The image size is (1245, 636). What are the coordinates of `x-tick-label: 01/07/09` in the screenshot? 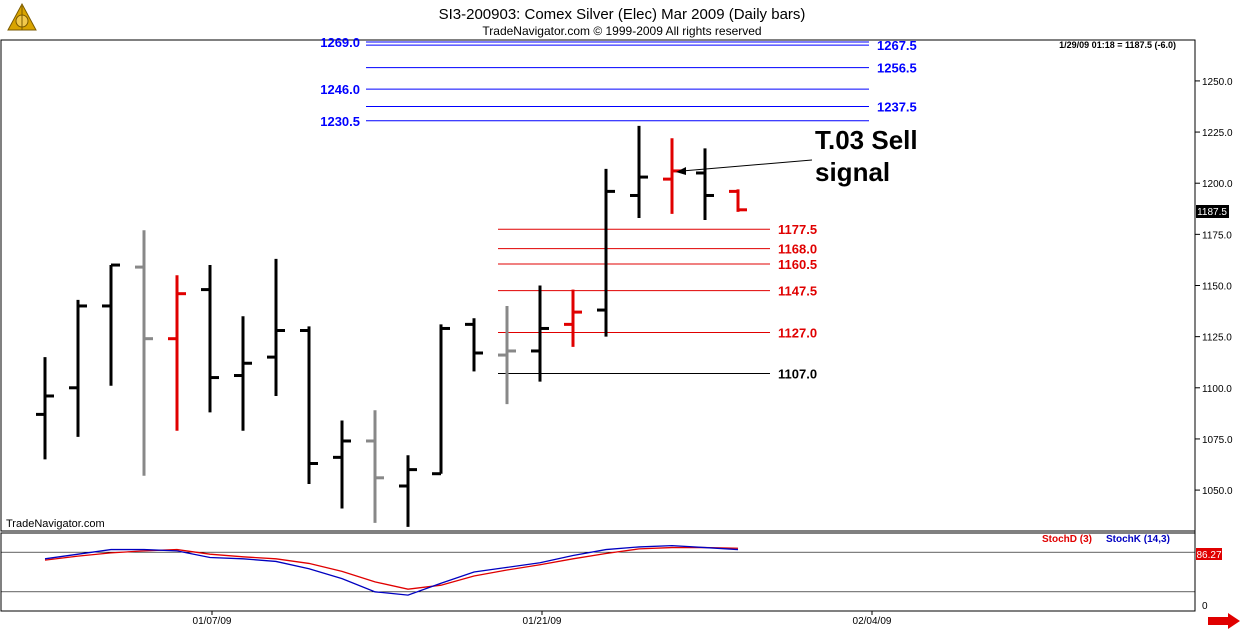 It's located at (212, 621).